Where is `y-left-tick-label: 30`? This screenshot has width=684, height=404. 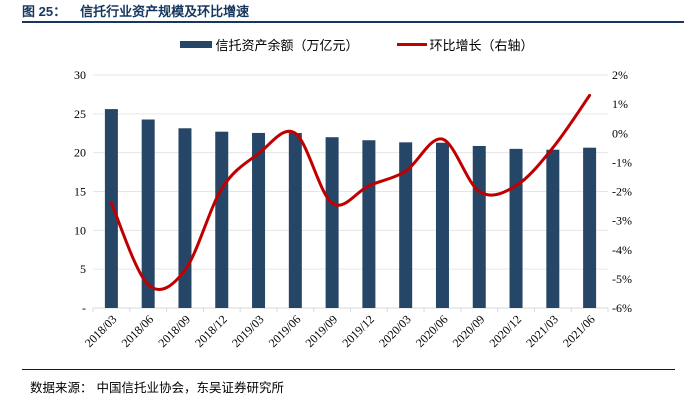
y-left-tick-label: 30 is located at coordinates (80, 75).